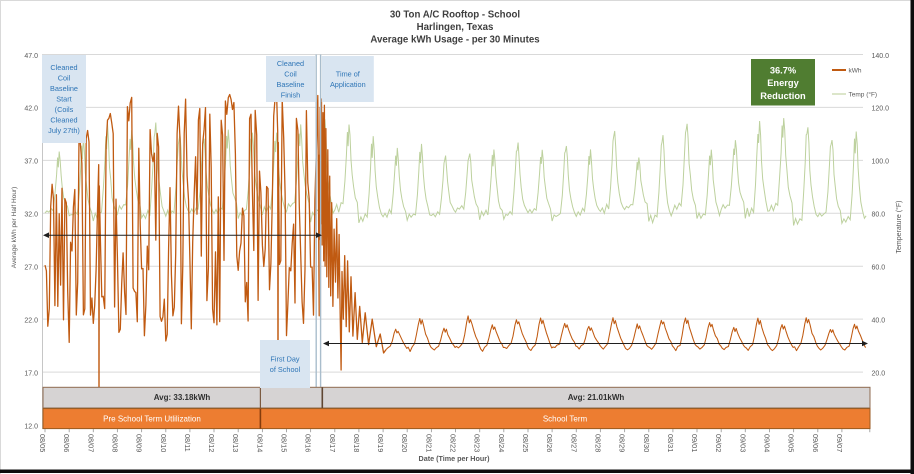 The width and height of the screenshot is (914, 474). Describe the element at coordinates (31, 268) in the screenshot. I see `svg-text: 27.0` at that location.